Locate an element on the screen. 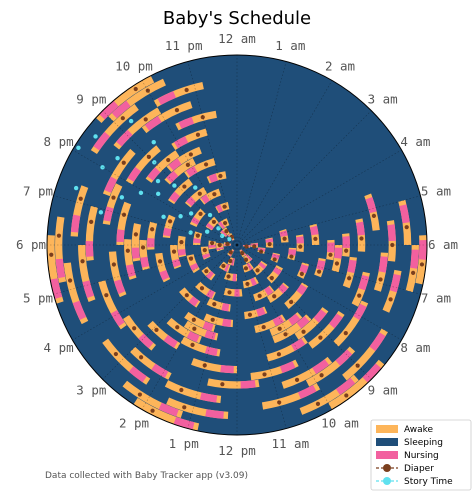 This screenshot has height=496, width=474. hour-tick-label: 12 pm is located at coordinates (237, 450).